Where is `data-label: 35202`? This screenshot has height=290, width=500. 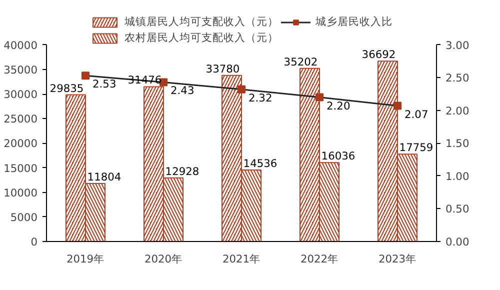 data-label: 35202 is located at coordinates (301, 61).